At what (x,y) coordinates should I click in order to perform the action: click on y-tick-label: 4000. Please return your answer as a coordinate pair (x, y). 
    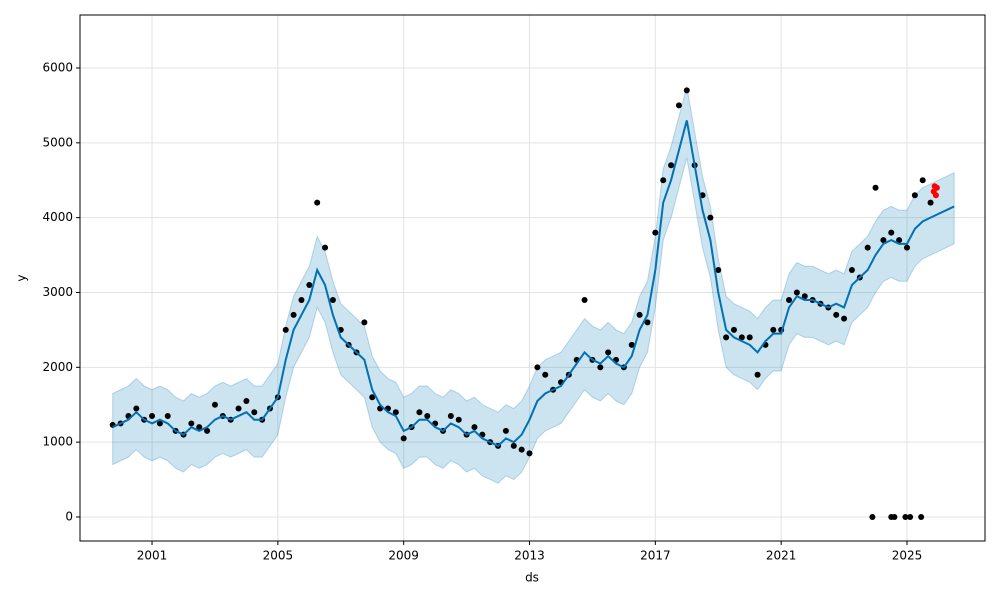
    Looking at the image, I should click on (57, 217).